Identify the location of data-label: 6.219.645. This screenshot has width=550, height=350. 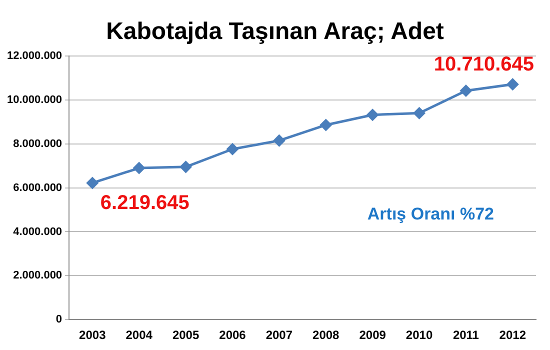
(145, 203).